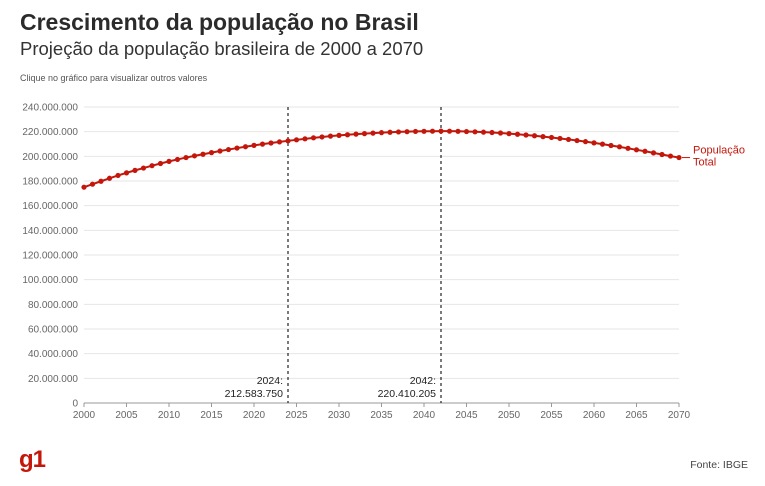 The width and height of the screenshot is (765, 486). What do you see at coordinates (177, 159) in the screenshot?
I see `data-point-2011` at bounding box center [177, 159].